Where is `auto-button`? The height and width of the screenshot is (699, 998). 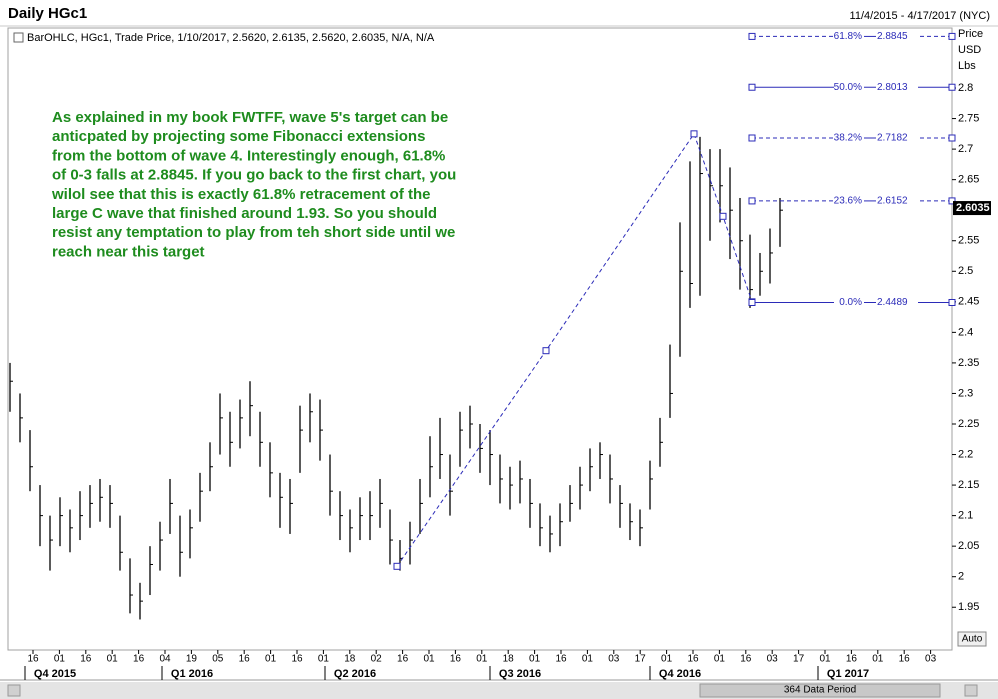
auto-button is located at coordinates (972, 639).